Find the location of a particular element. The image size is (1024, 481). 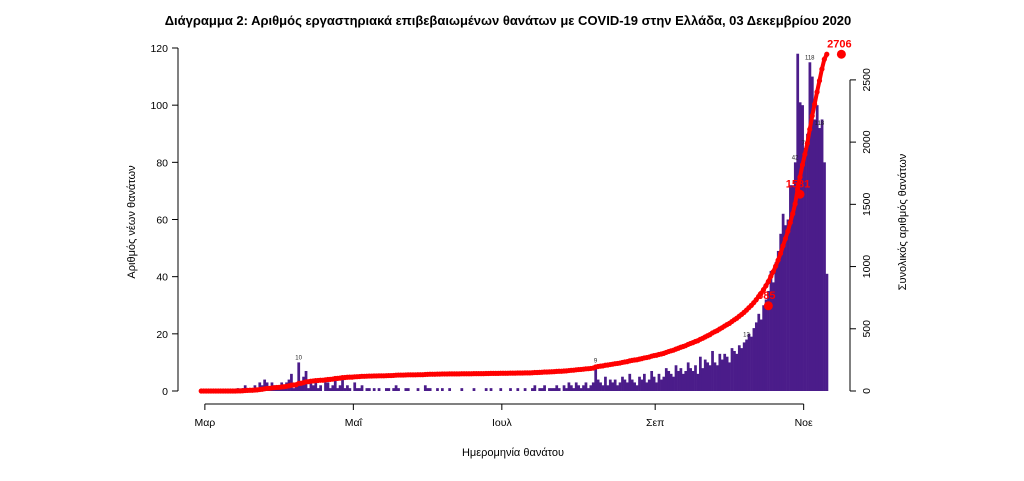

bar-label: 10 is located at coordinates (298, 358).